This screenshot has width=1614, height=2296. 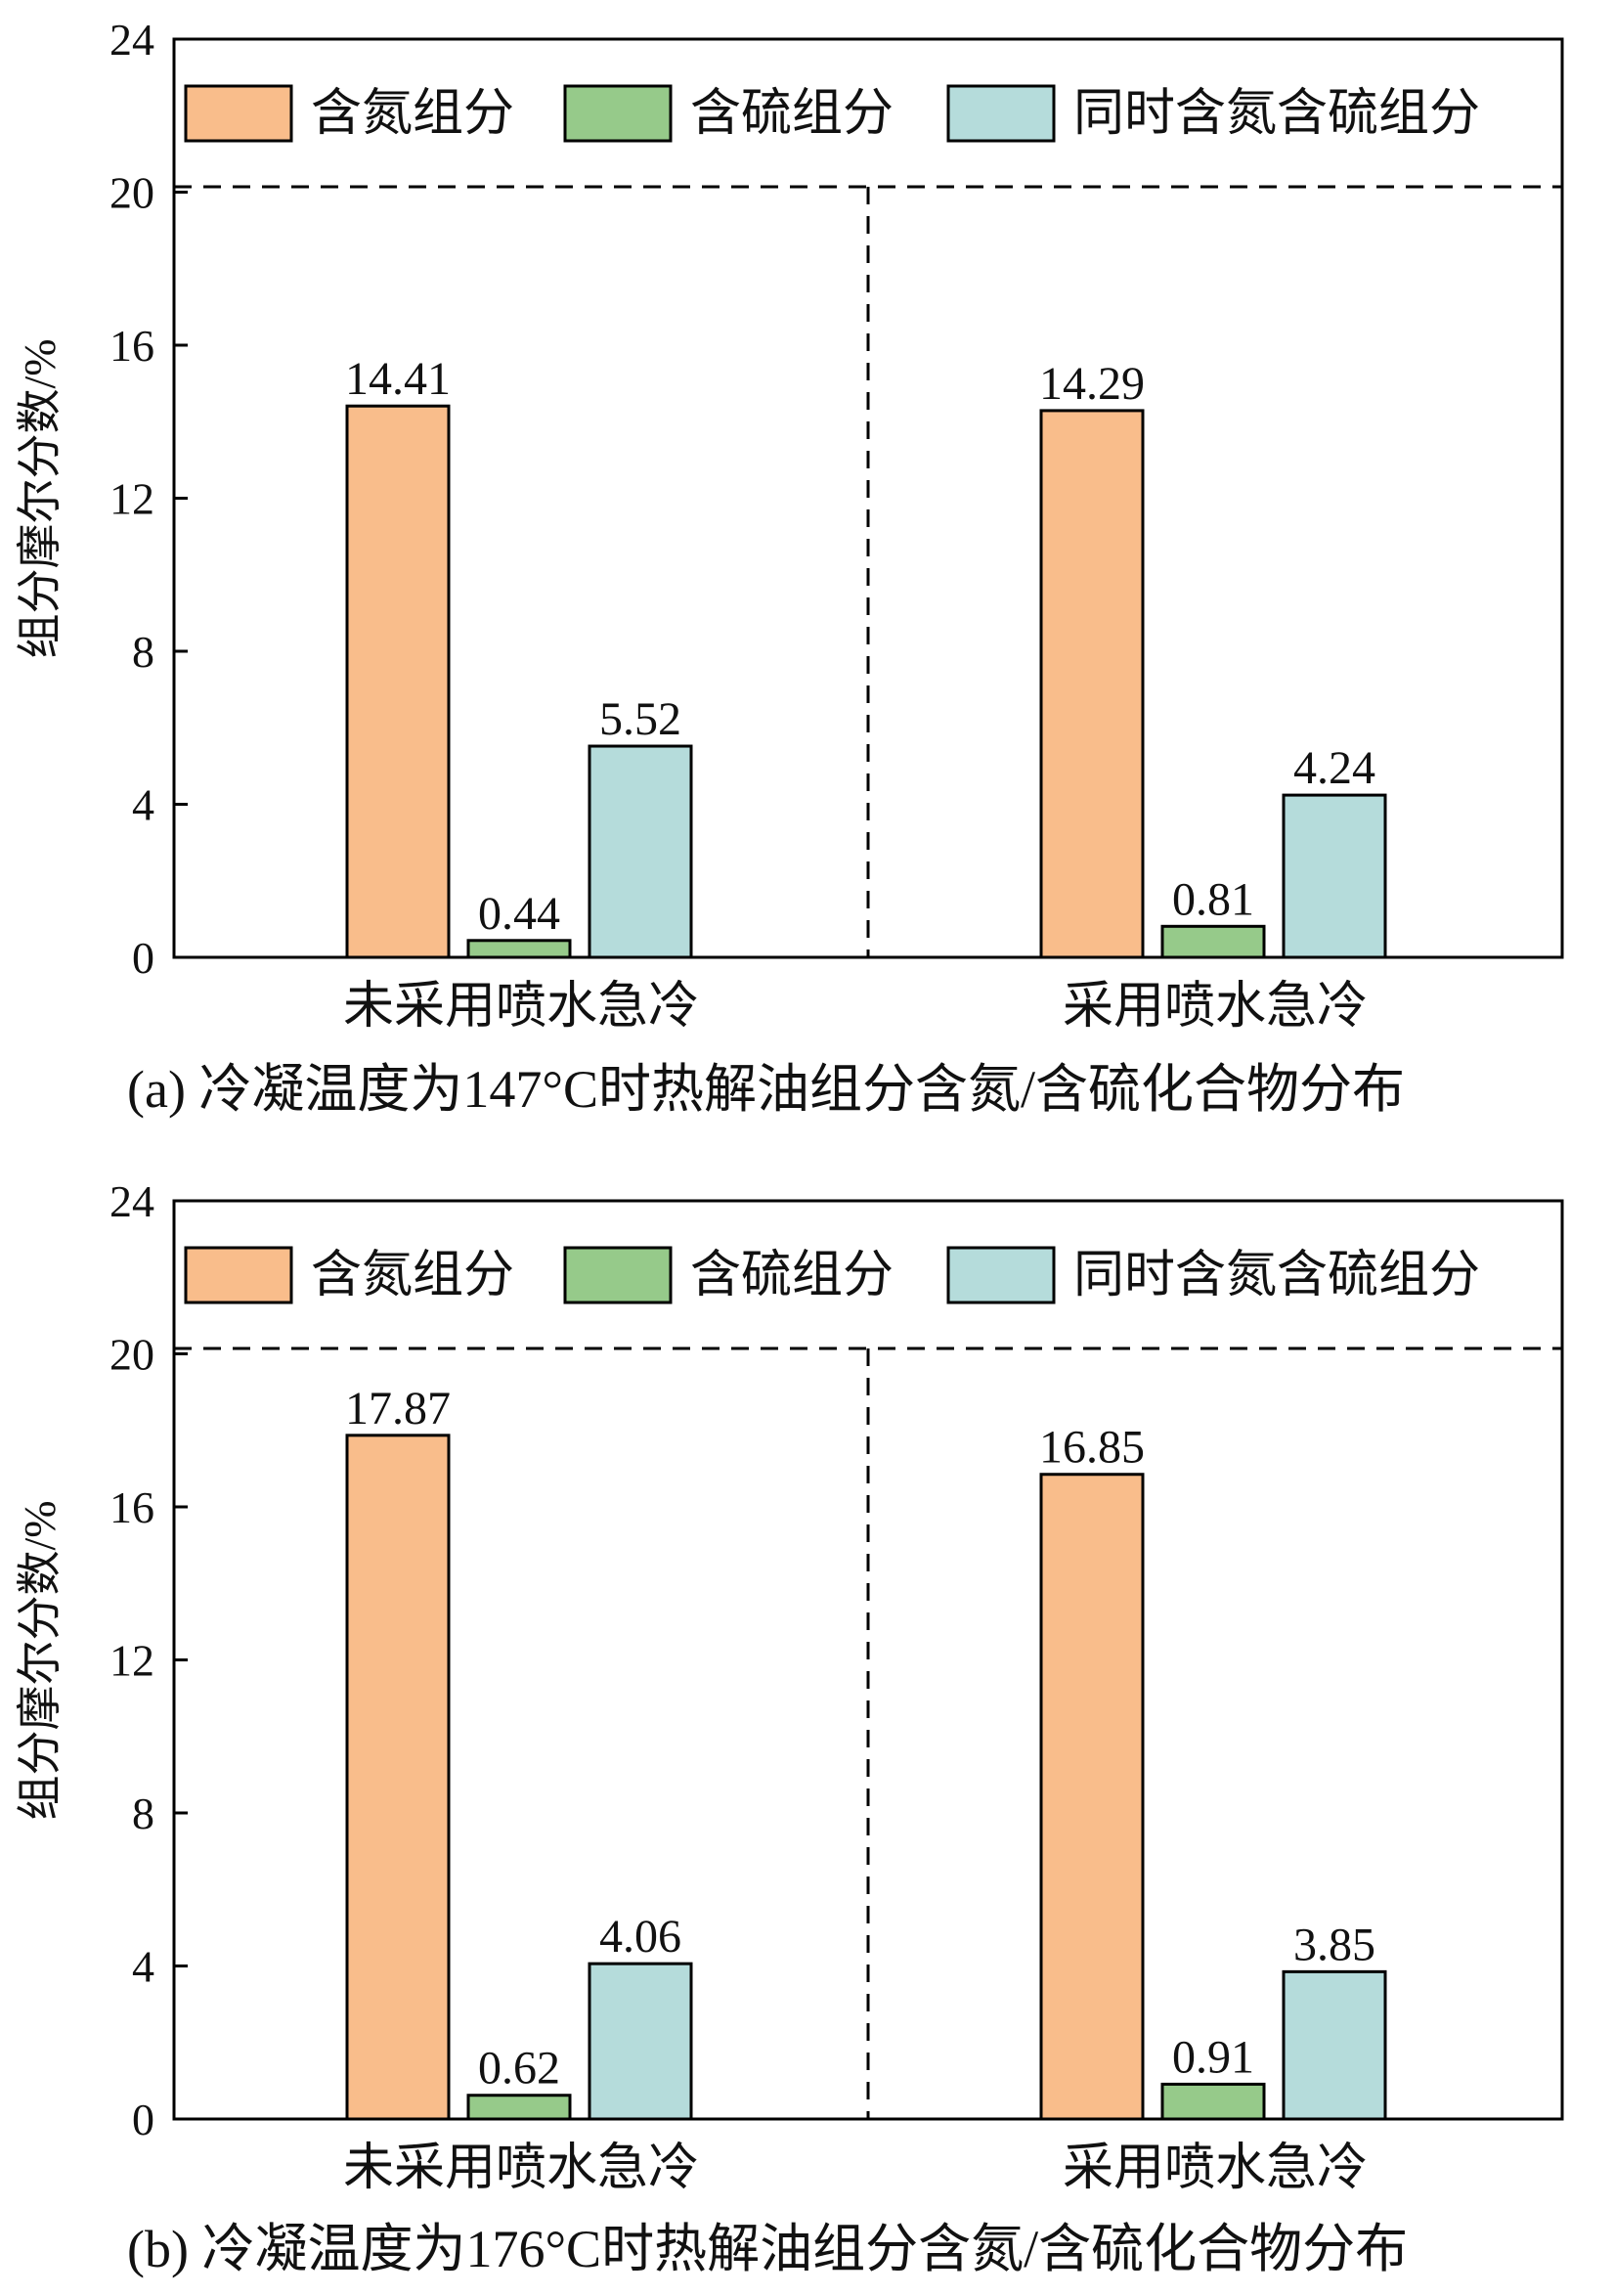 What do you see at coordinates (398, 379) in the screenshot?
I see `bar-value-label: 14.41` at bounding box center [398, 379].